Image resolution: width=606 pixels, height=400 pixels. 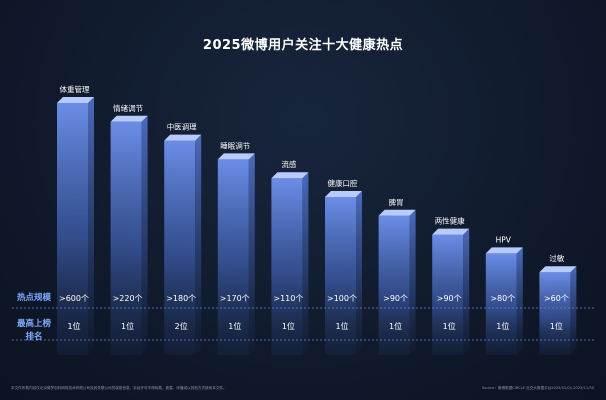 I want to click on top-rank-value-7: 1位, so click(x=396, y=326).